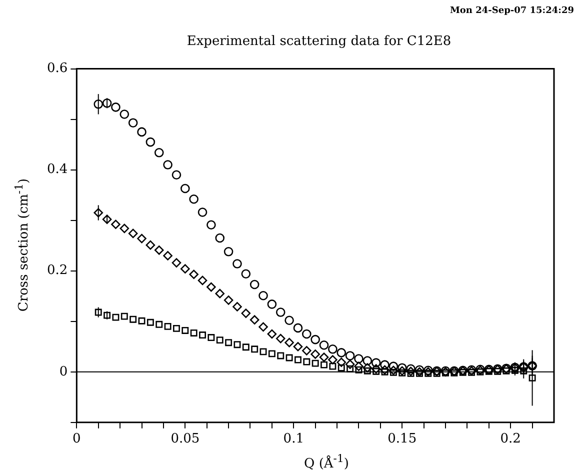  What do you see at coordinates (185, 439) in the screenshot?
I see `x-tick-label: 0.05` at bounding box center [185, 439].